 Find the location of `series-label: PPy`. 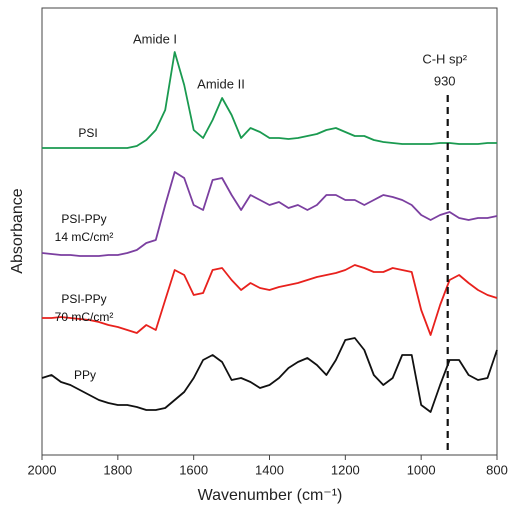

series-label: PPy is located at coordinates (85, 375).